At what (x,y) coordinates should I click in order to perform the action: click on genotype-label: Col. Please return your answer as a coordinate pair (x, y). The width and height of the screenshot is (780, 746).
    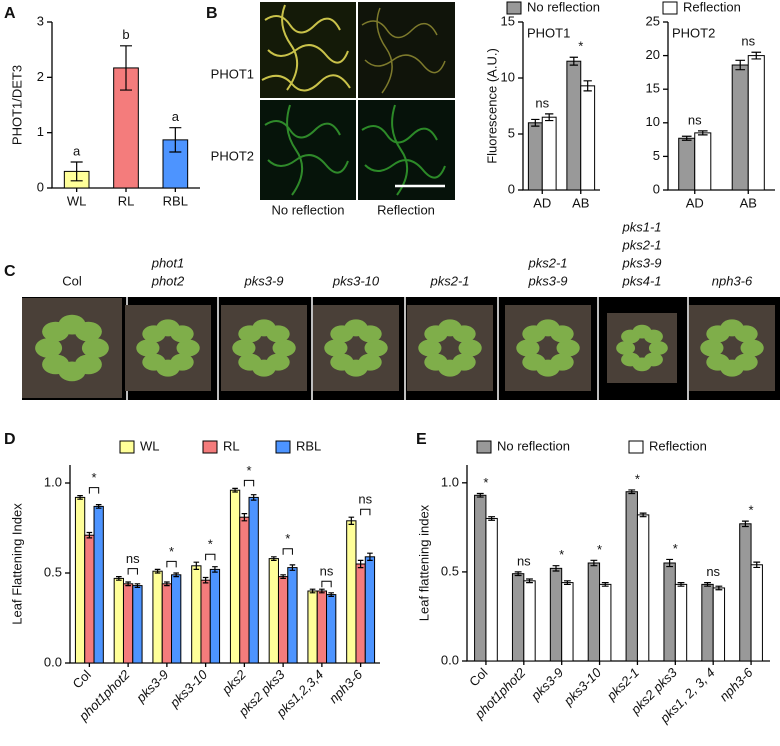
    Looking at the image, I should click on (72, 280).